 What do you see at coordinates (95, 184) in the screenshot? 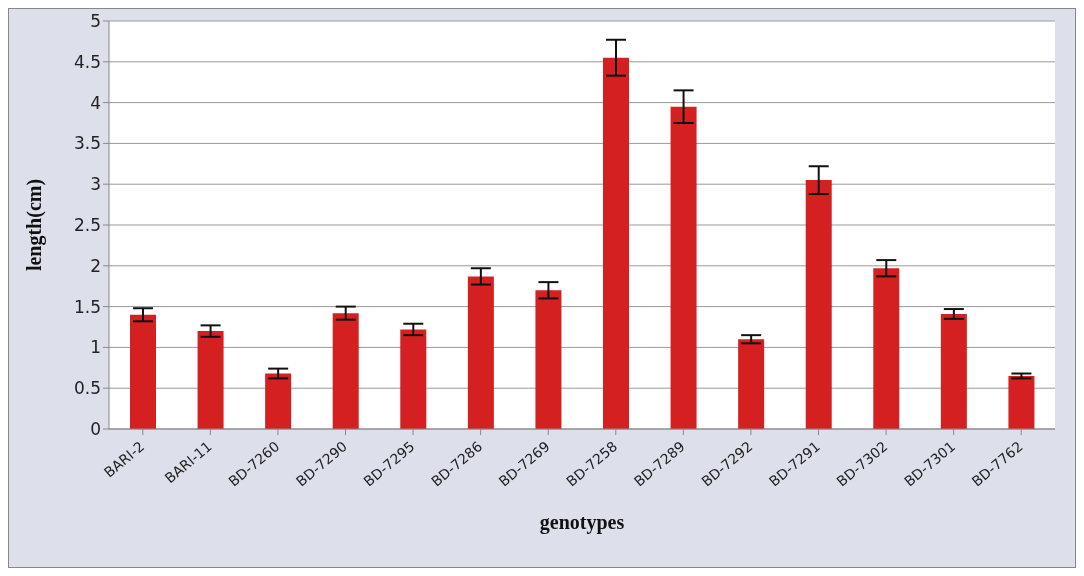
I see `y-tick-label: 3` at bounding box center [95, 184].